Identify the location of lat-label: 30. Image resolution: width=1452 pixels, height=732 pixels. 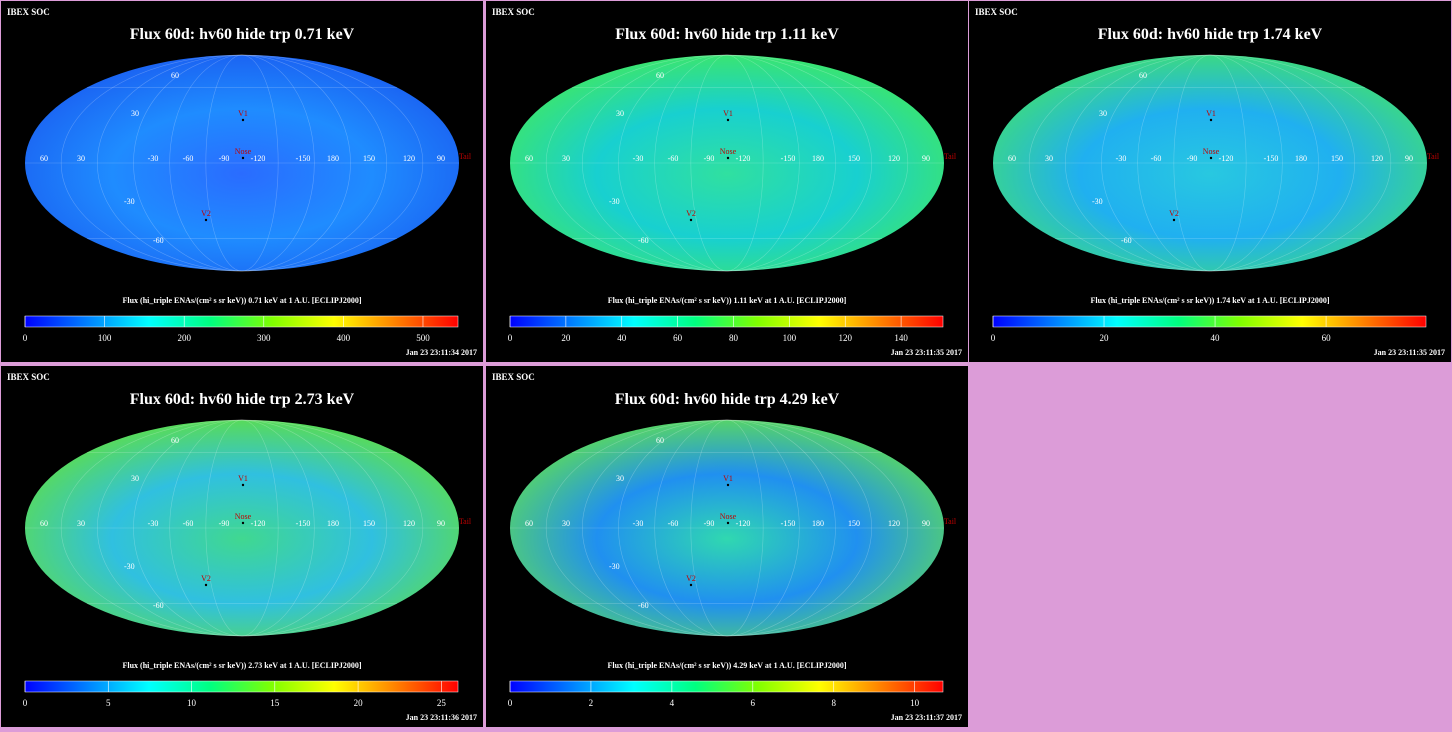
(620, 113).